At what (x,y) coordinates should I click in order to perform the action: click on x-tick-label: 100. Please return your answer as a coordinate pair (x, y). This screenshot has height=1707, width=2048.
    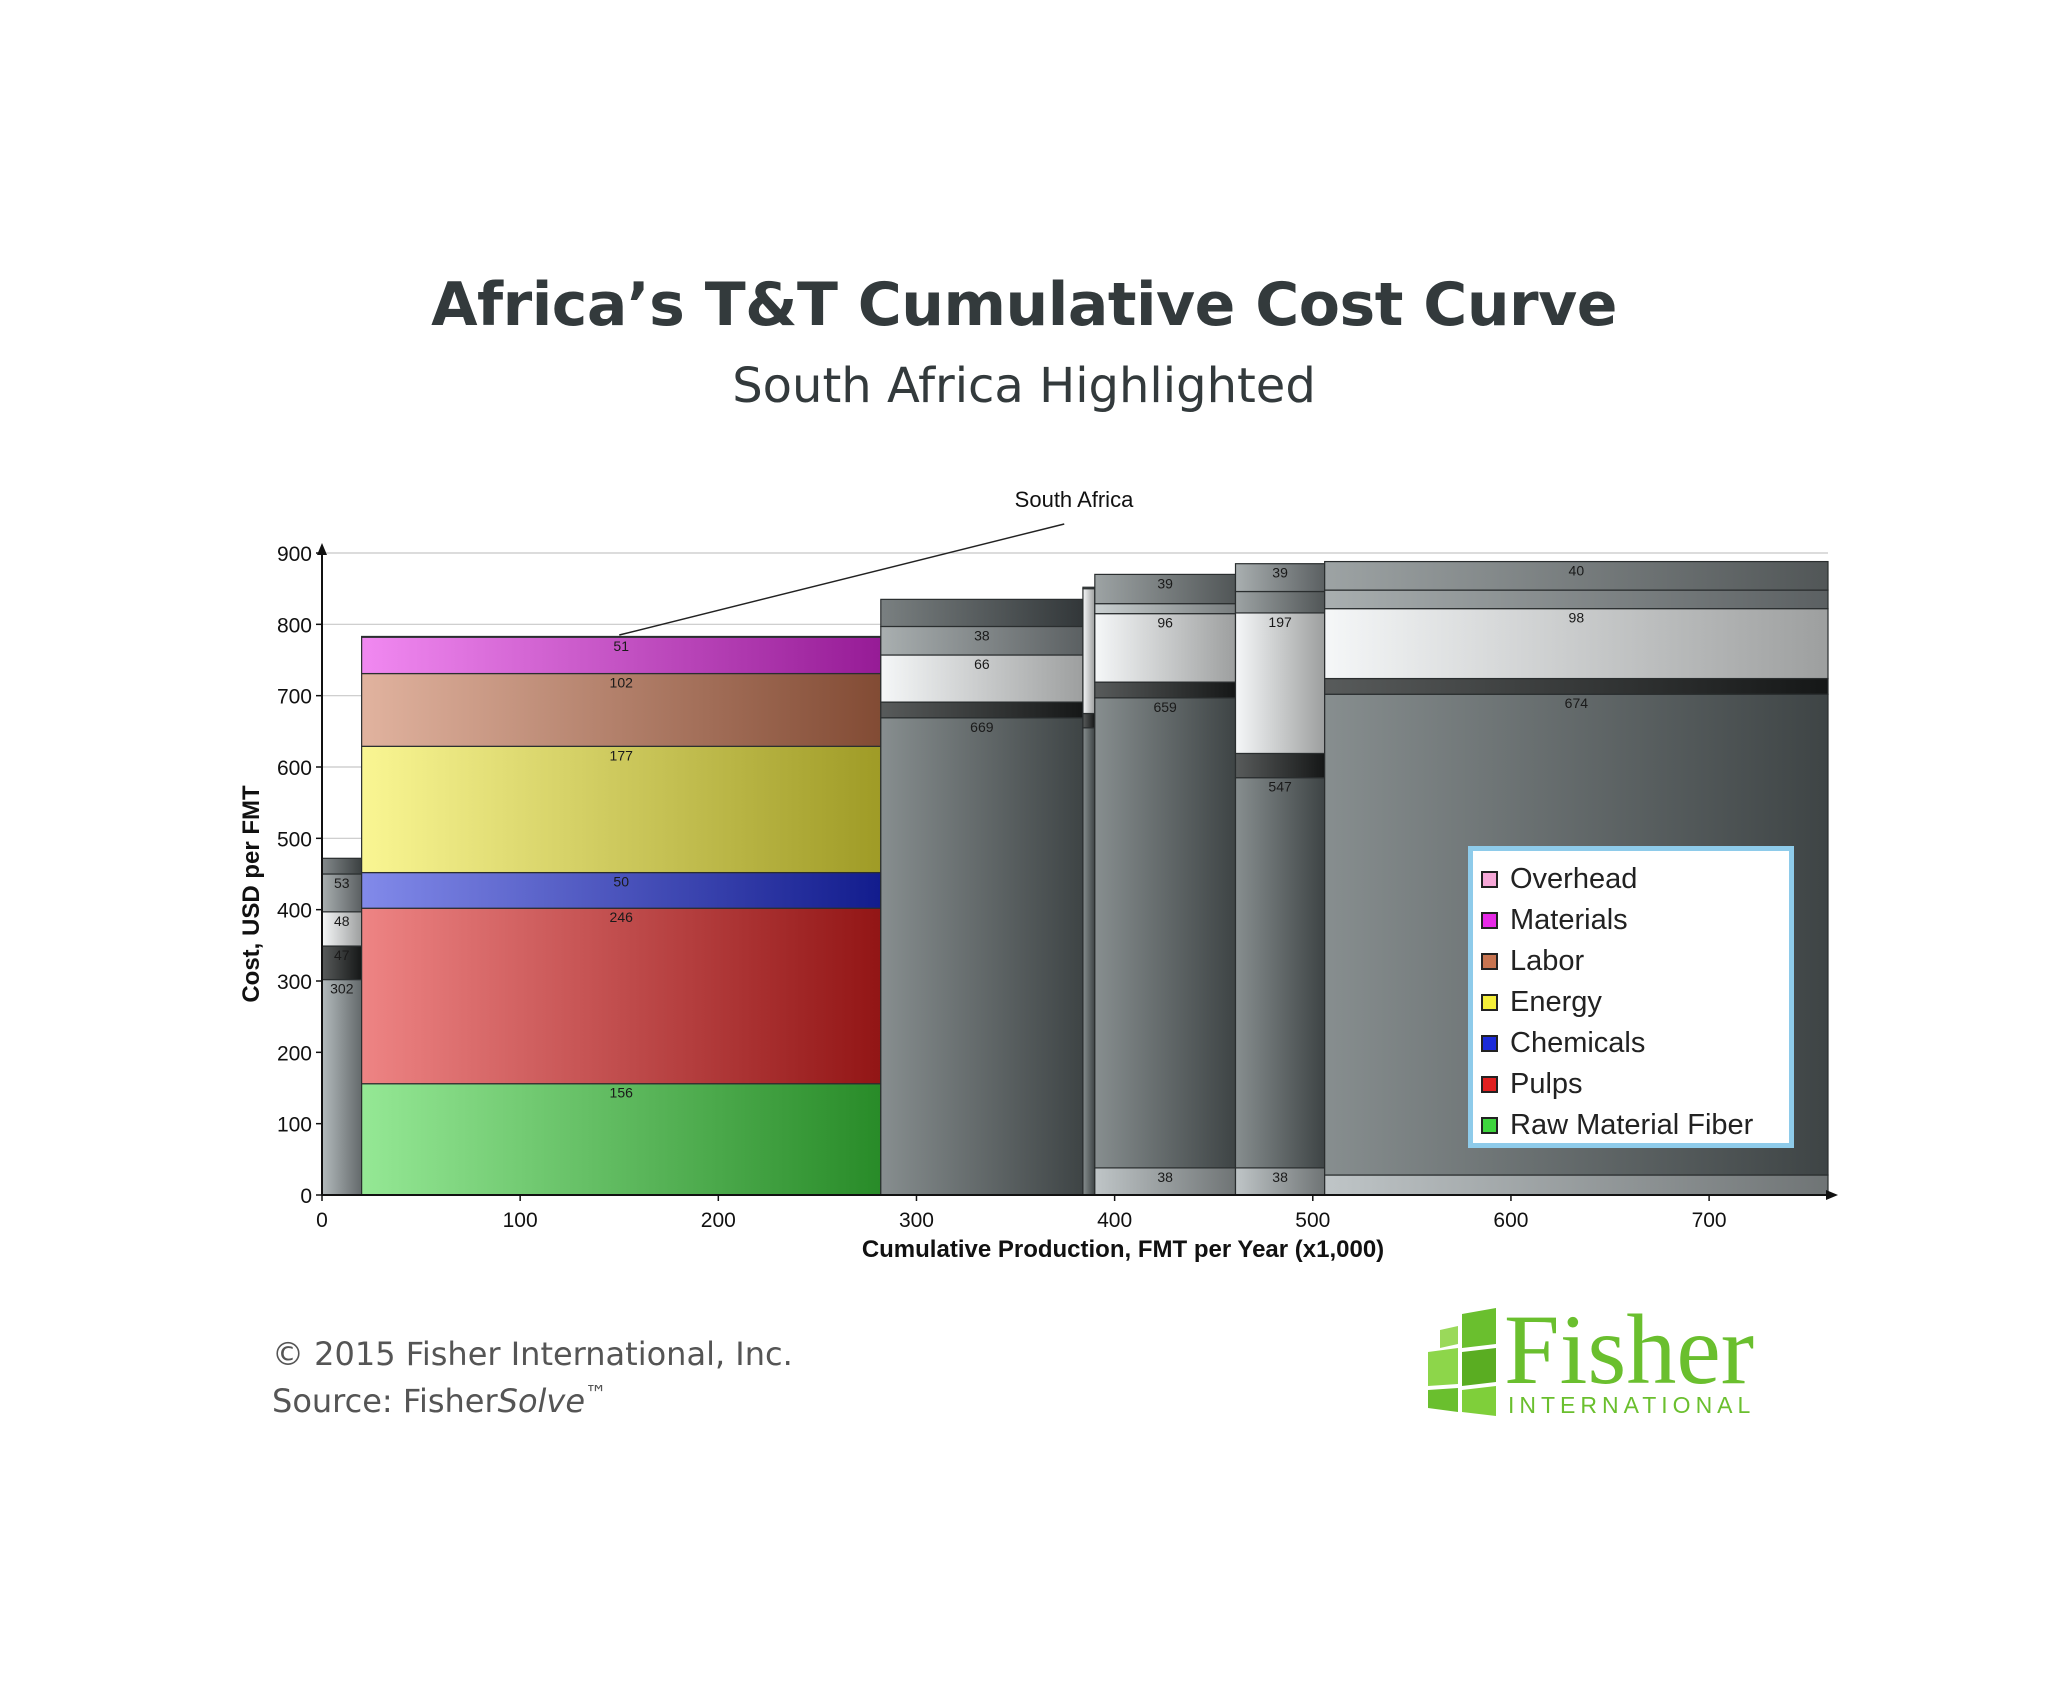
    Looking at the image, I should click on (520, 1220).